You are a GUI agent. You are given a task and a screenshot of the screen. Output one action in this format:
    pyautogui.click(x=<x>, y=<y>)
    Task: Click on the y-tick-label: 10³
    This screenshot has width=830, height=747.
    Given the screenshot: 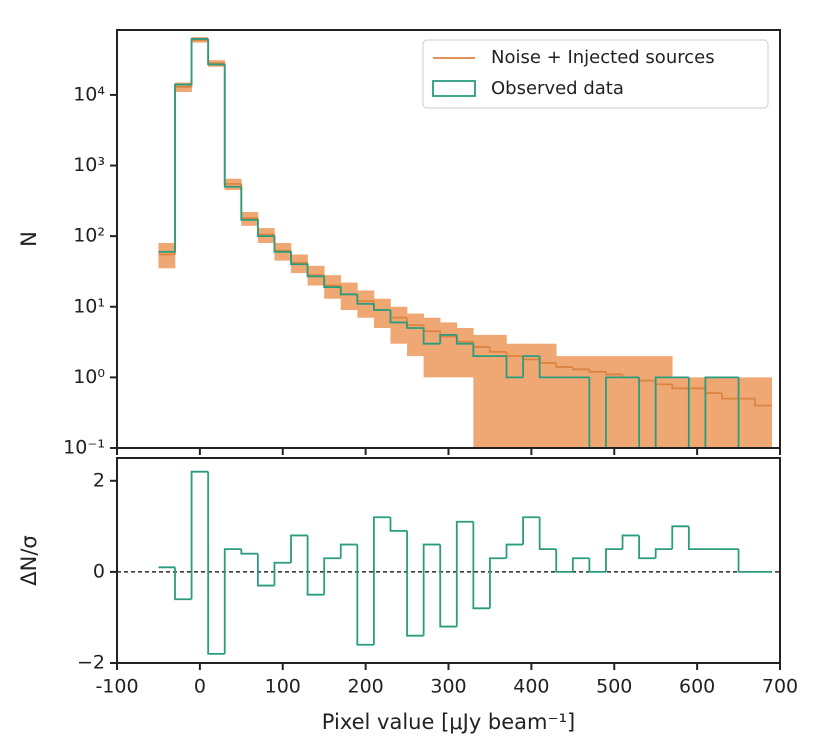 What is the action you would take?
    pyautogui.click(x=89, y=165)
    